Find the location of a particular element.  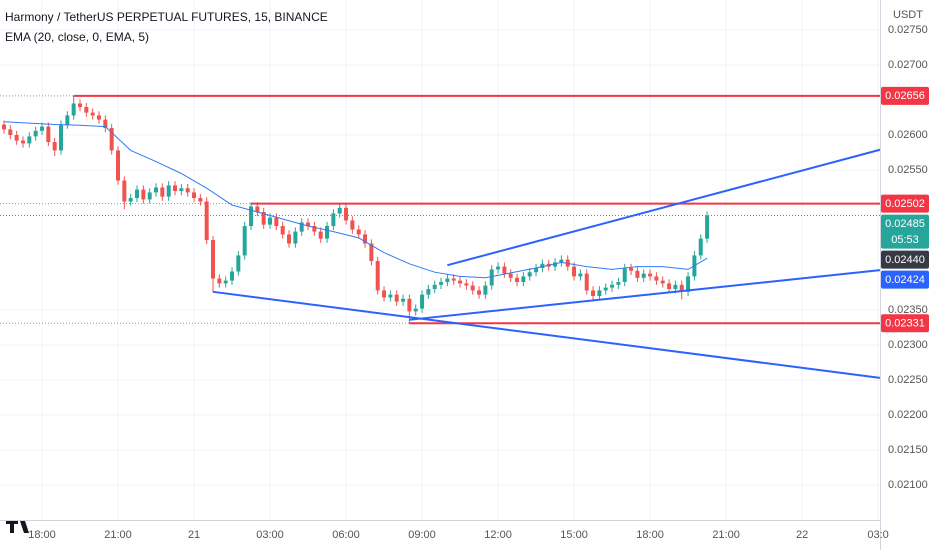

price-label: 0.02440 is located at coordinates (905, 260).